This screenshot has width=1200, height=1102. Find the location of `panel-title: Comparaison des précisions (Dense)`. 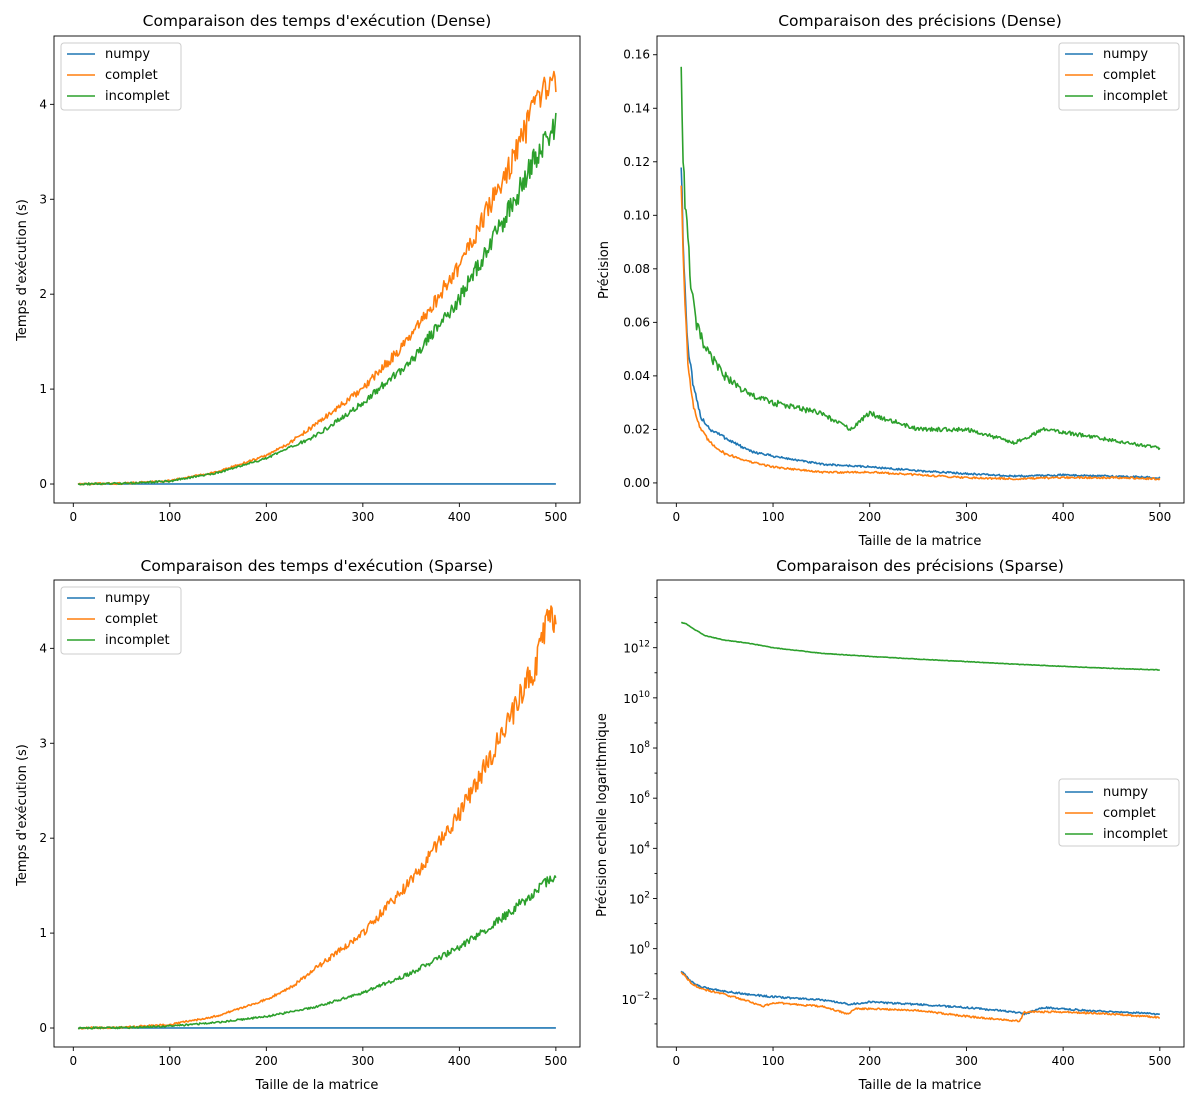

panel-title: Comparaison des précisions (Dense) is located at coordinates (920, 21).